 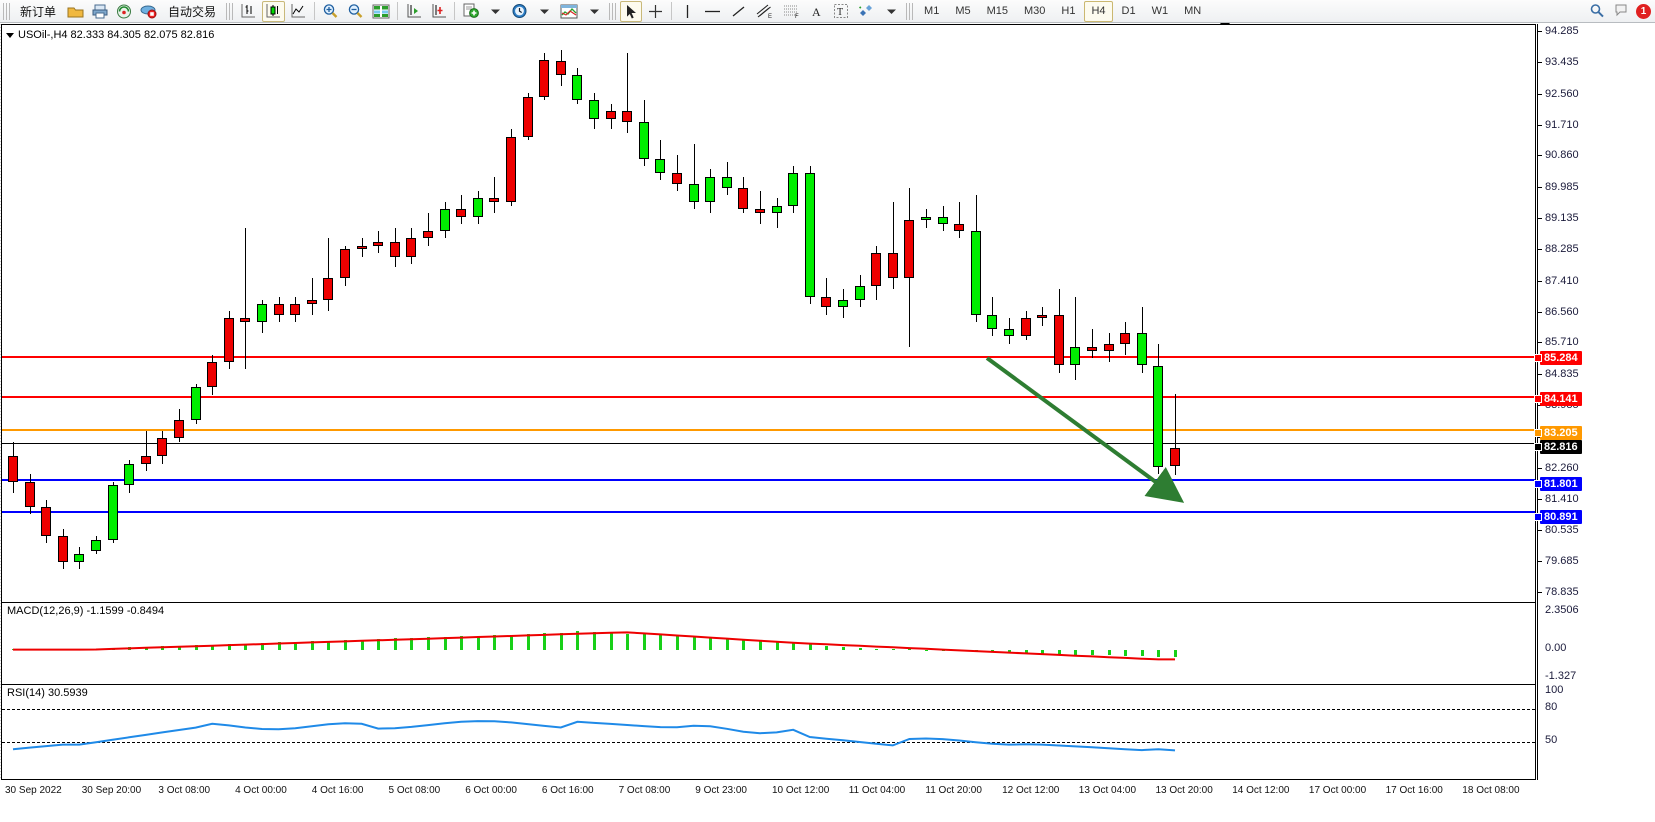 What do you see at coordinates (1160, 10) in the screenshot?
I see `timeframe-w1: W1` at bounding box center [1160, 10].